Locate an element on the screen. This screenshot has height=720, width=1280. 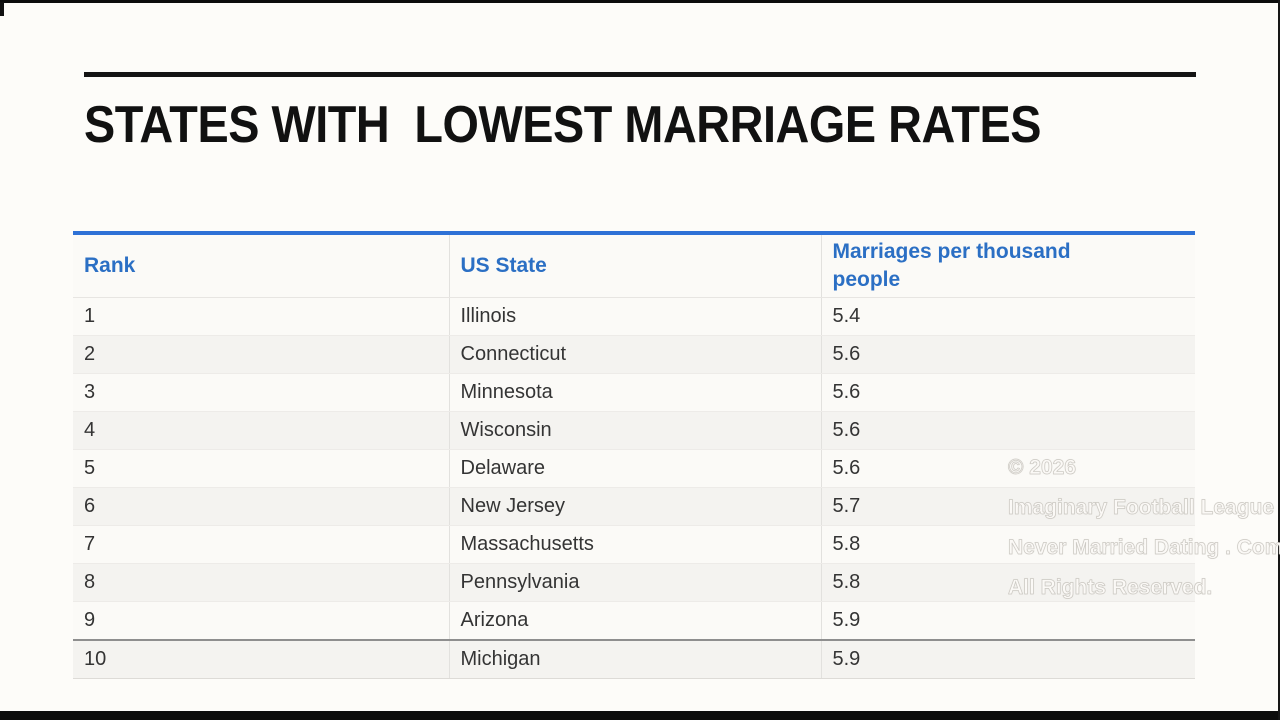
rank-cell: 8 is located at coordinates (261, 582).